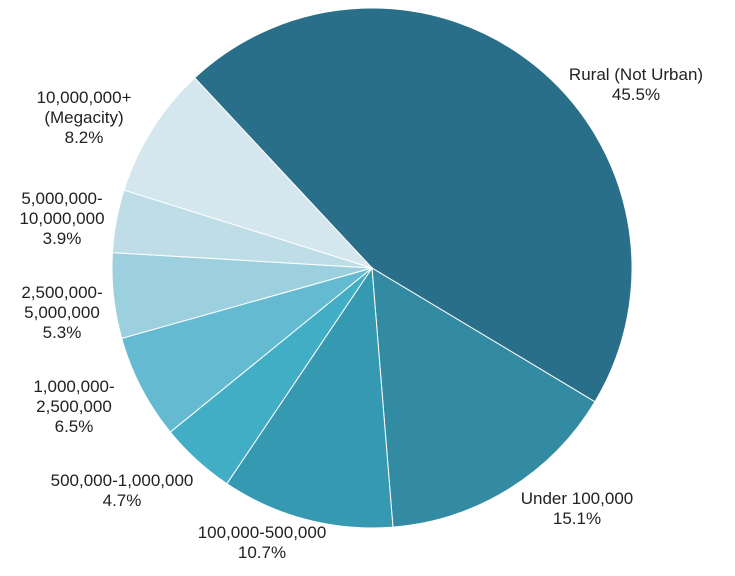  Describe the element at coordinates (577, 518) in the screenshot. I see `pie-label-value-1: 15.1%` at that location.